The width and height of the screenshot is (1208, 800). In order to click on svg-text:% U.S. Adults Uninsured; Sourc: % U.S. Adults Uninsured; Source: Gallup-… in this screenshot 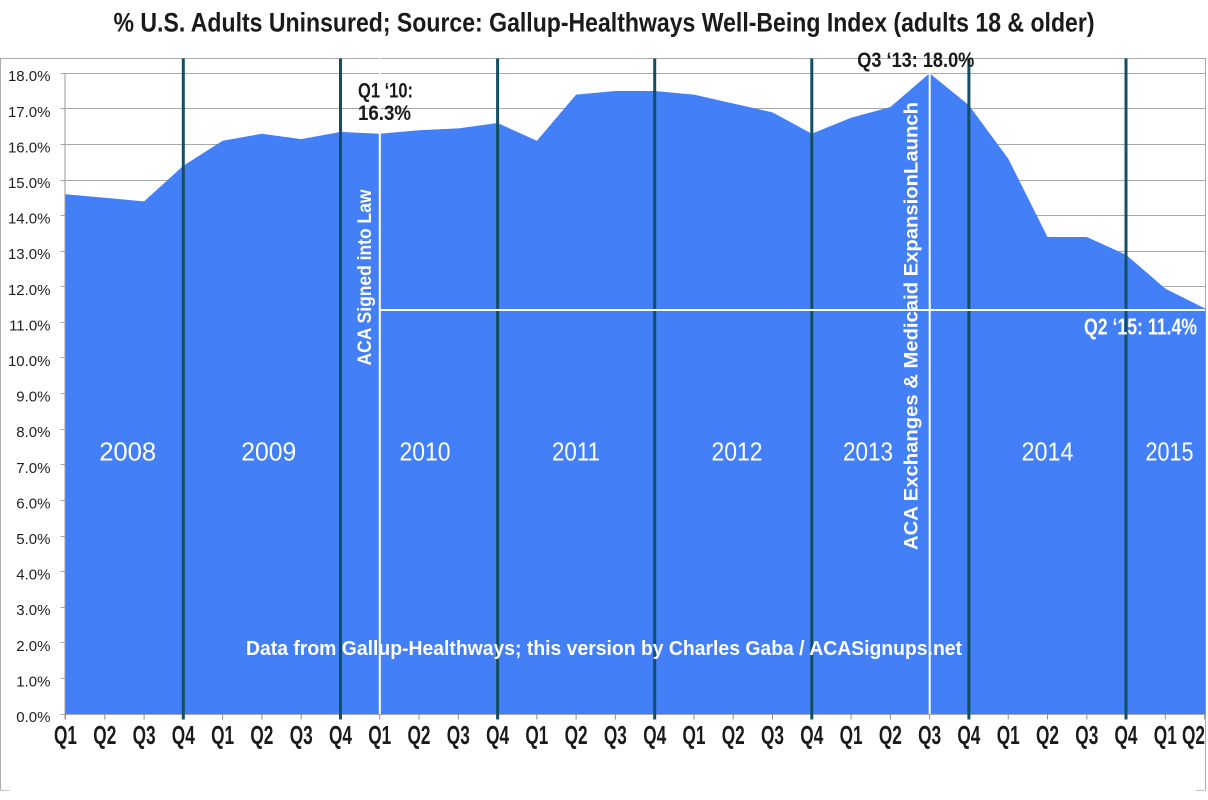, I will do `click(604, 23)`.